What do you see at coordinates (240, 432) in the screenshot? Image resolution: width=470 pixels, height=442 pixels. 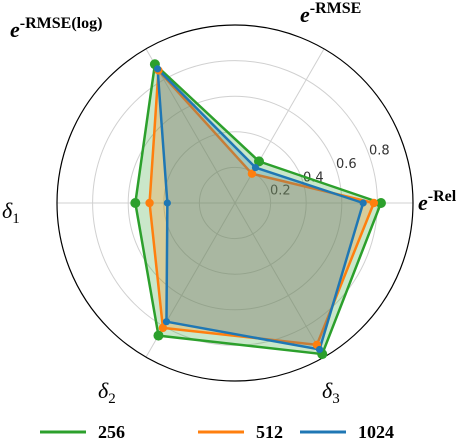 I see `legend-item-512: 512` at bounding box center [240, 432].